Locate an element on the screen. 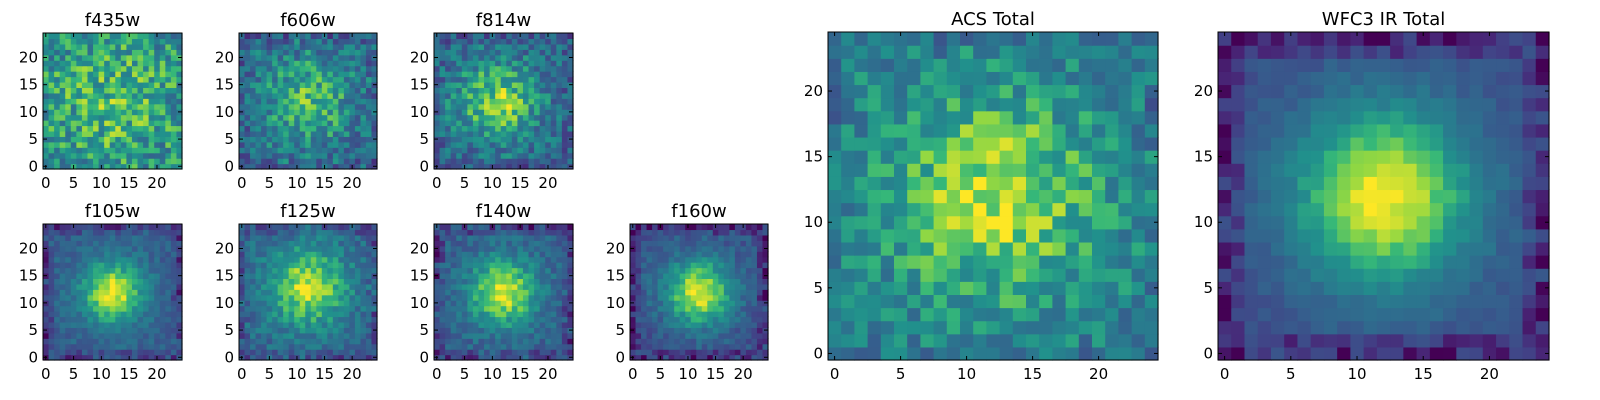 The width and height of the screenshot is (1600, 400). x-tick-label: 15 is located at coordinates (324, 183).